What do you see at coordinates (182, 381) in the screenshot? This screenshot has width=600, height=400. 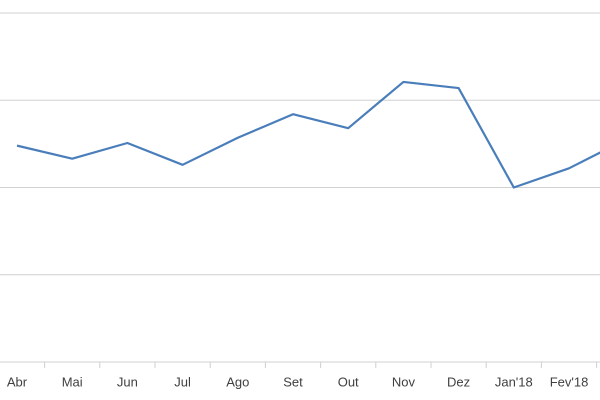 I see `x-tick-label: Jul` at bounding box center [182, 381].